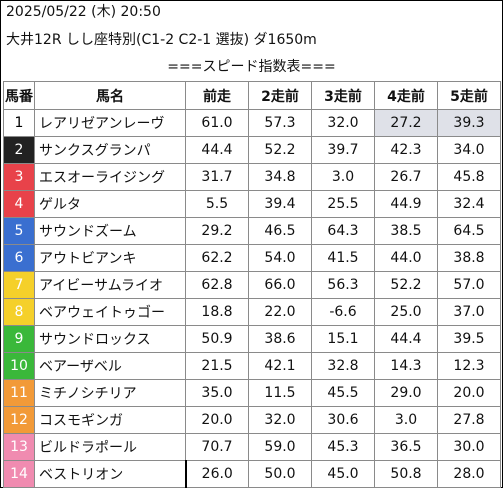  Describe the element at coordinates (217, 366) in the screenshot. I see `speed-index-cell: 21.5` at that location.